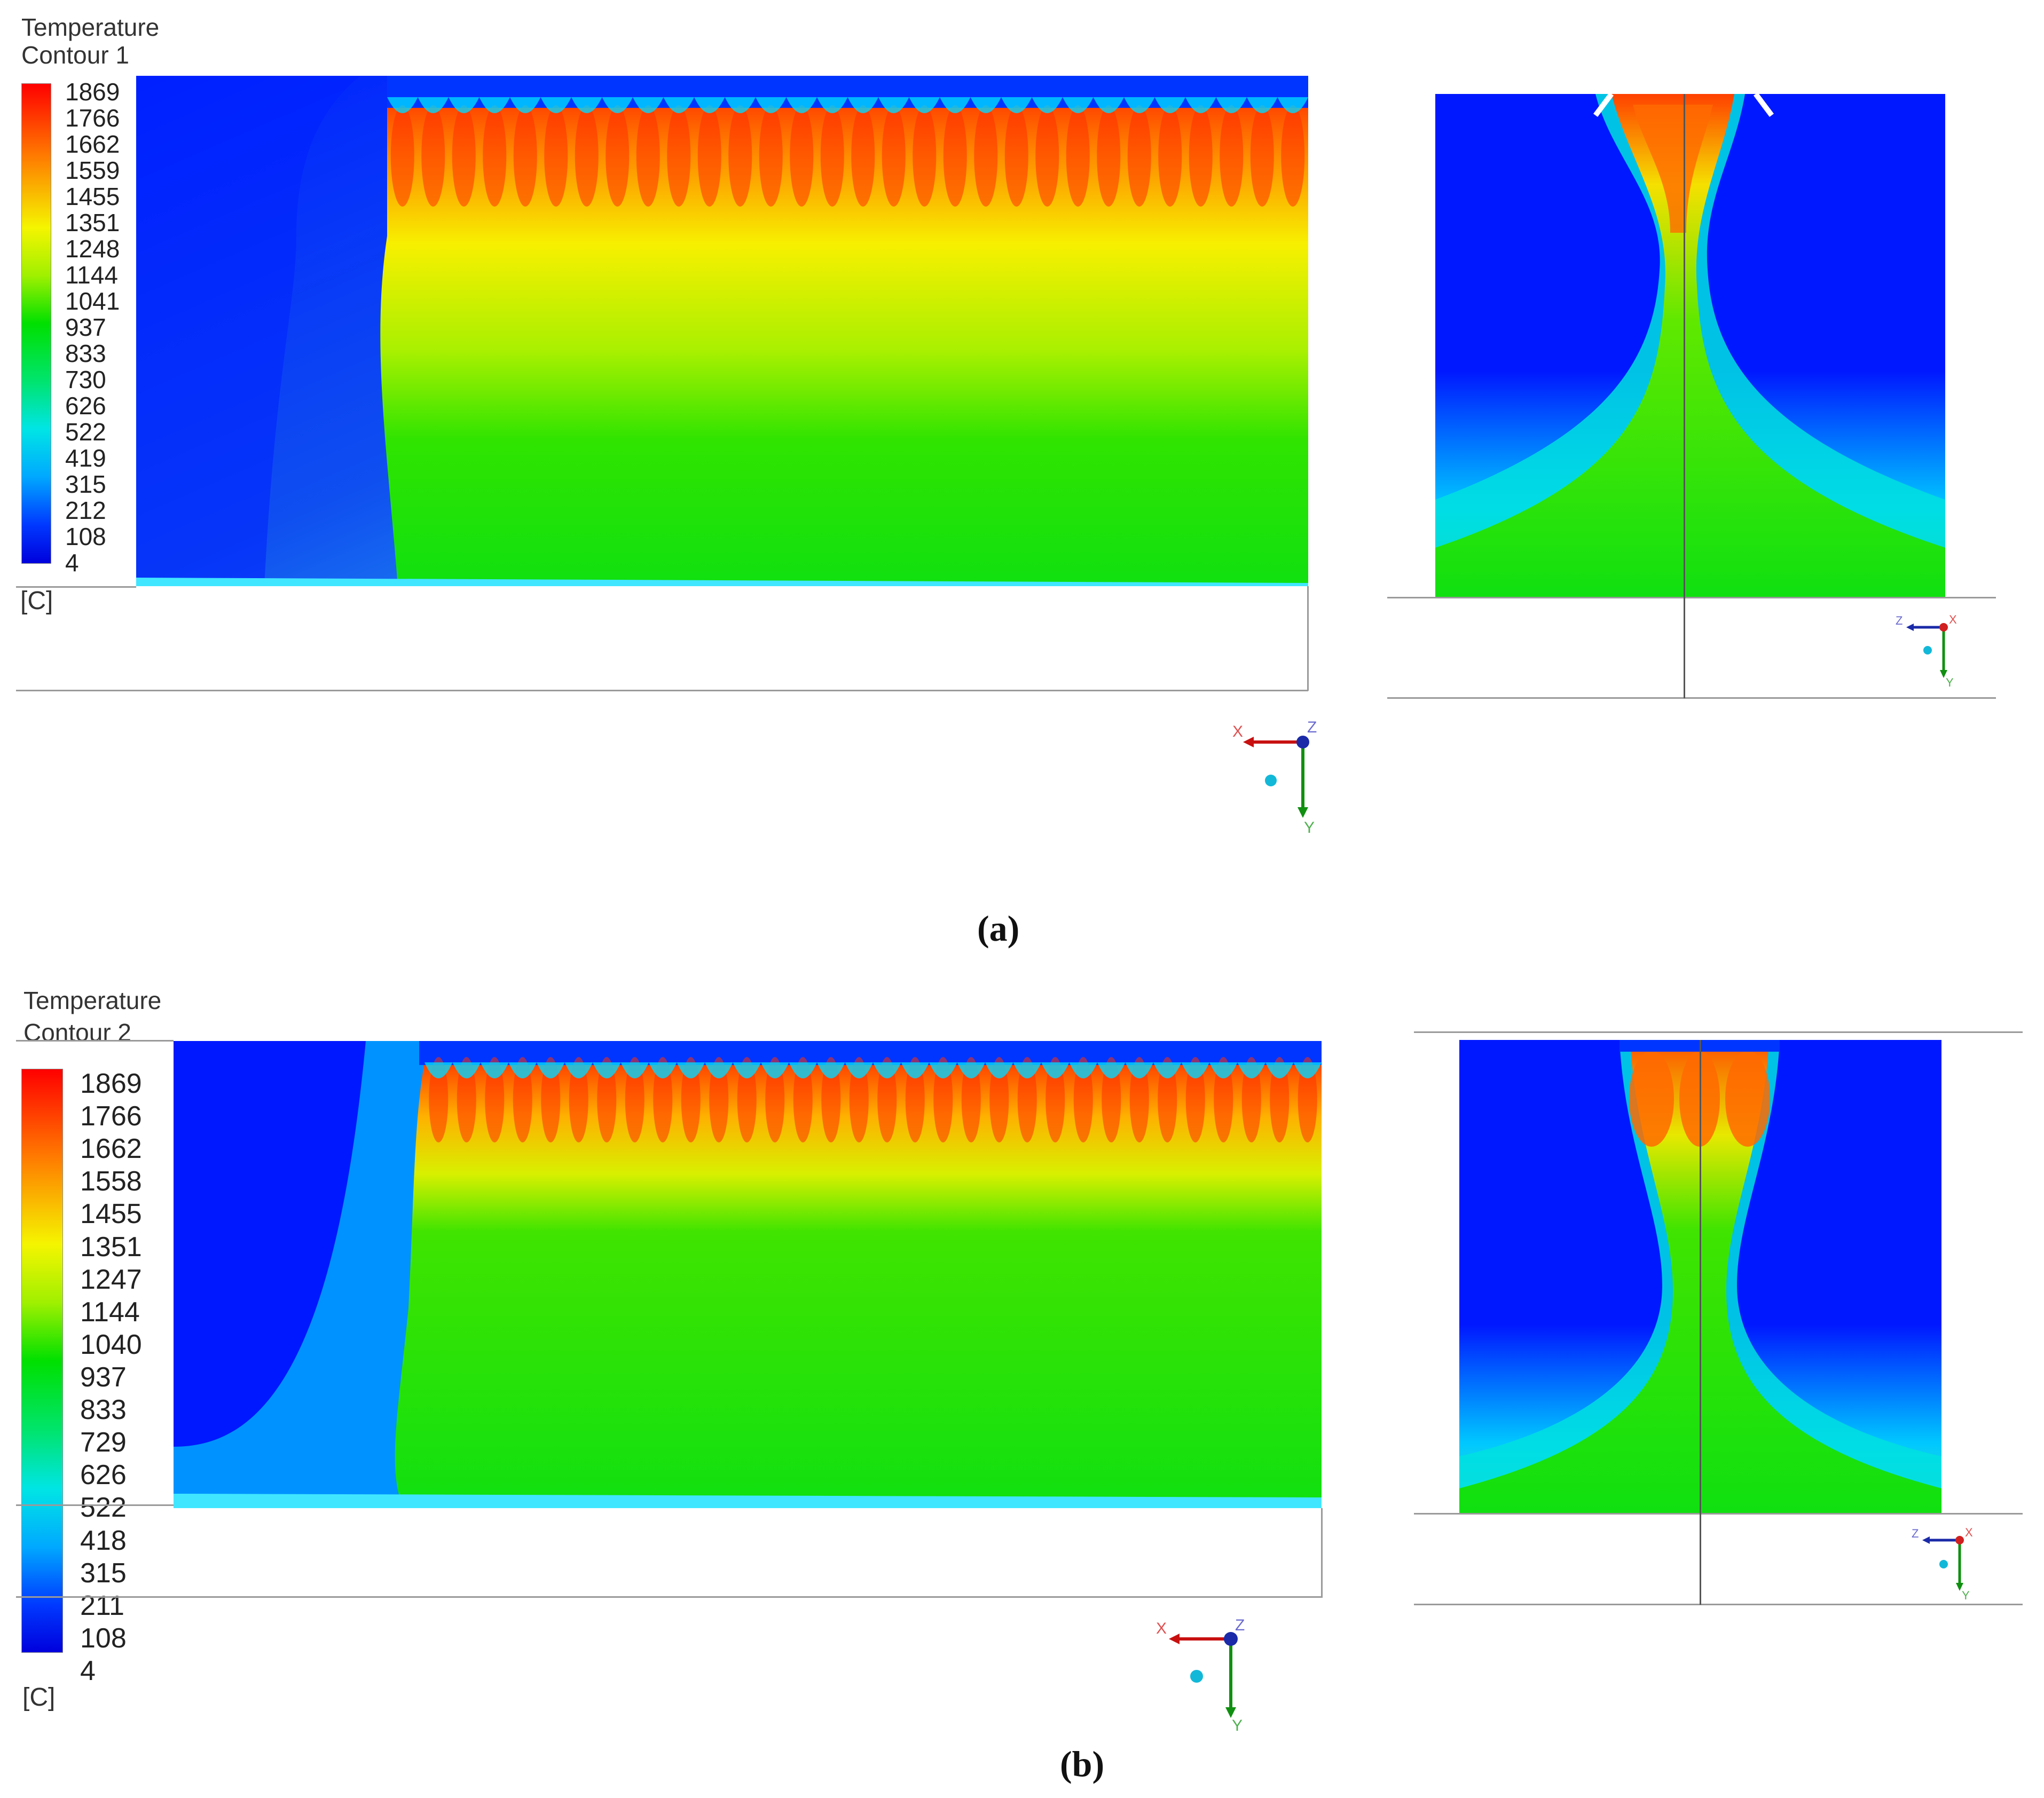  What do you see at coordinates (92, 222) in the screenshot?
I see `a-legend-tick: 1351` at bounding box center [92, 222].